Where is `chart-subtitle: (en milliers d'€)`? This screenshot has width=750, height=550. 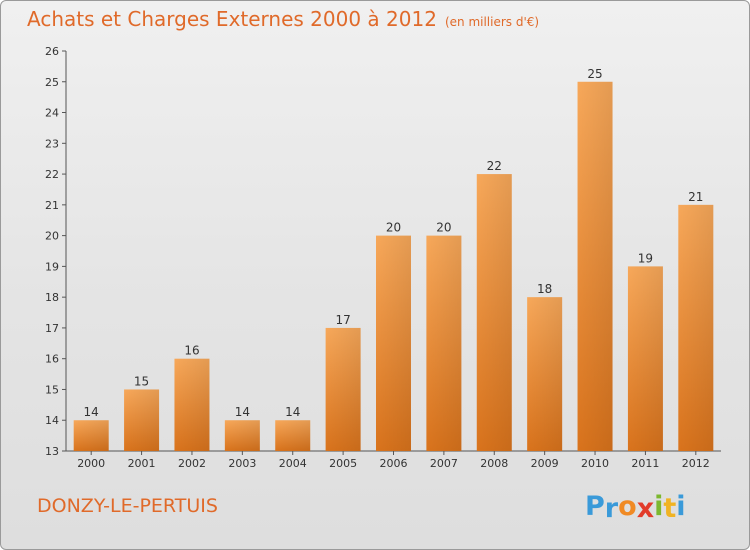
chart-subtitle: (en milliers d'€) is located at coordinates (492, 22).